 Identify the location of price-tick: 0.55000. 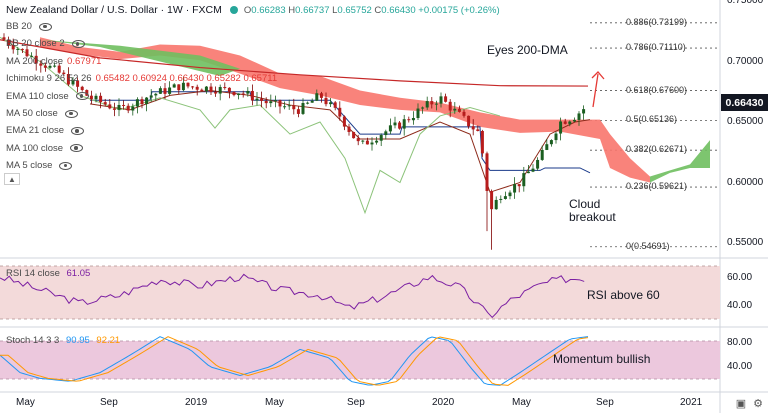
(745, 242).